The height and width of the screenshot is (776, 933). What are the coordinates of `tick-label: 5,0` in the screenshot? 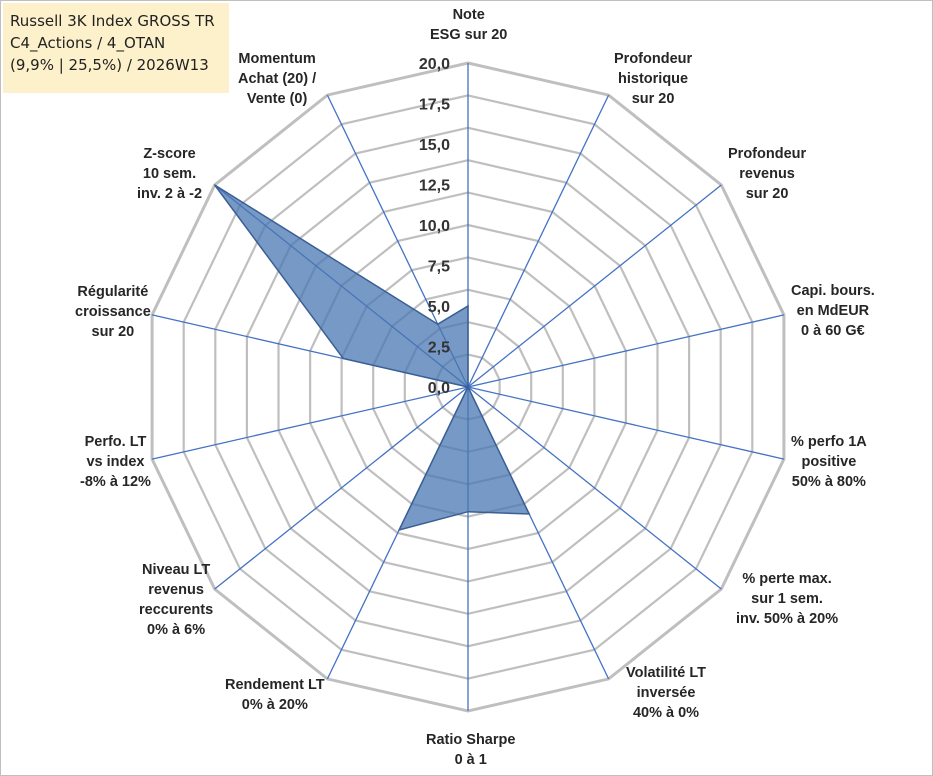 It's located at (439, 307).